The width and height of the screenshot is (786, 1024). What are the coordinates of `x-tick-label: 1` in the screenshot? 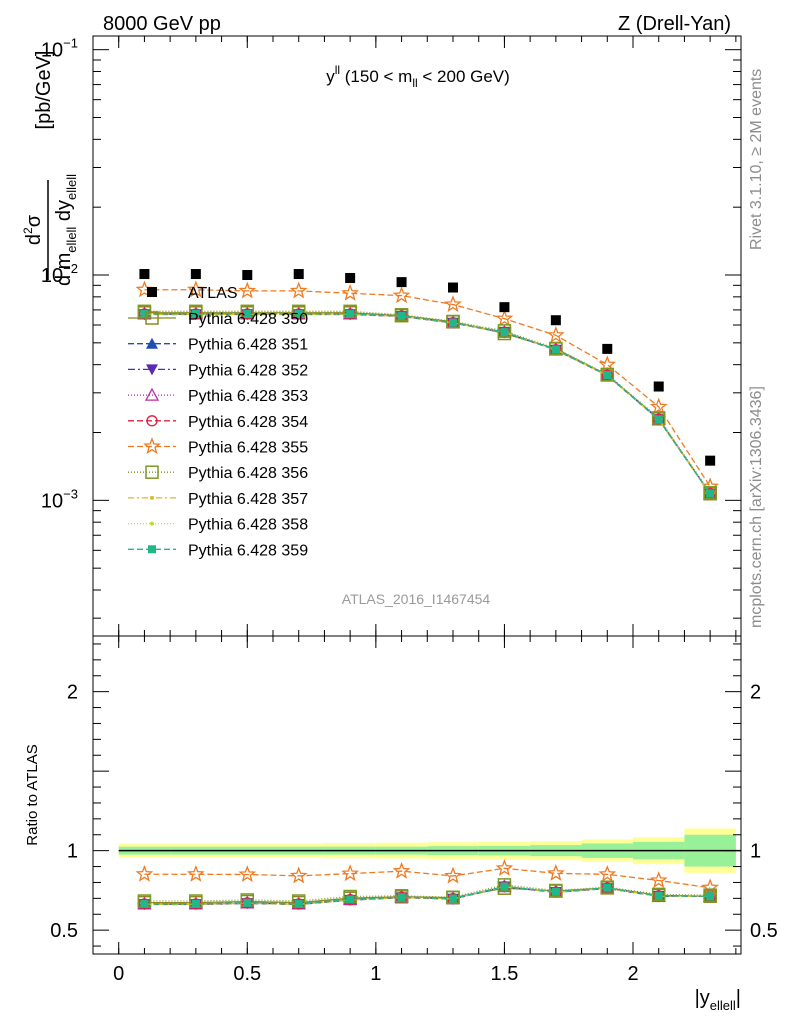 It's located at (375, 974).